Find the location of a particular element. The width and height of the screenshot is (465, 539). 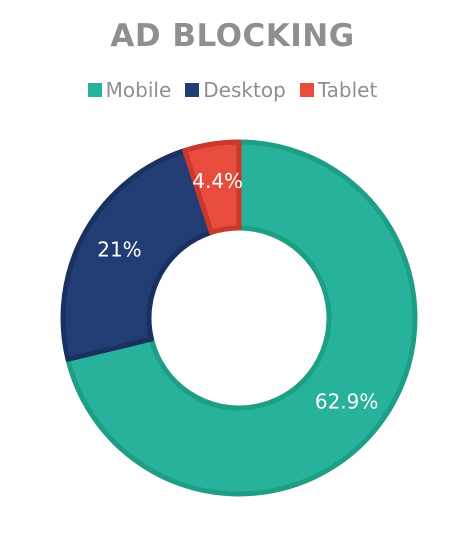

chart-legend: Mobile Desktop Tablet is located at coordinates (232, 90).